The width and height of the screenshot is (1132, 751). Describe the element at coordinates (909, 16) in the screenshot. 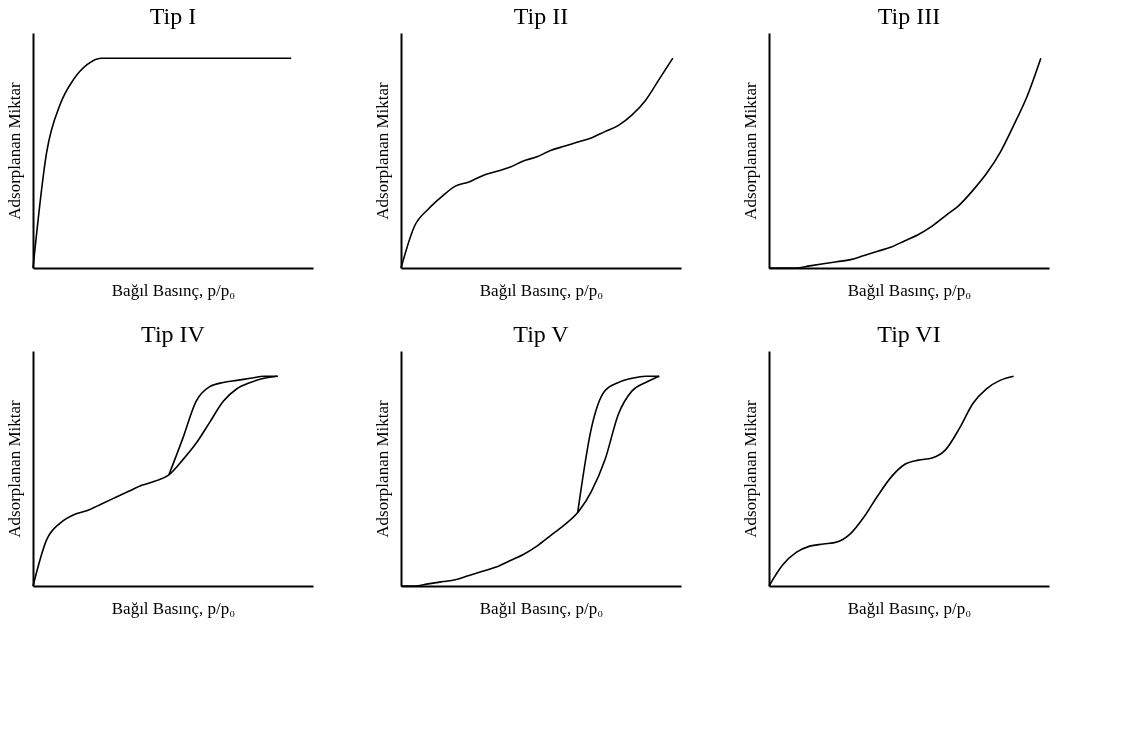

I see `chart-title: Tip III` at that location.